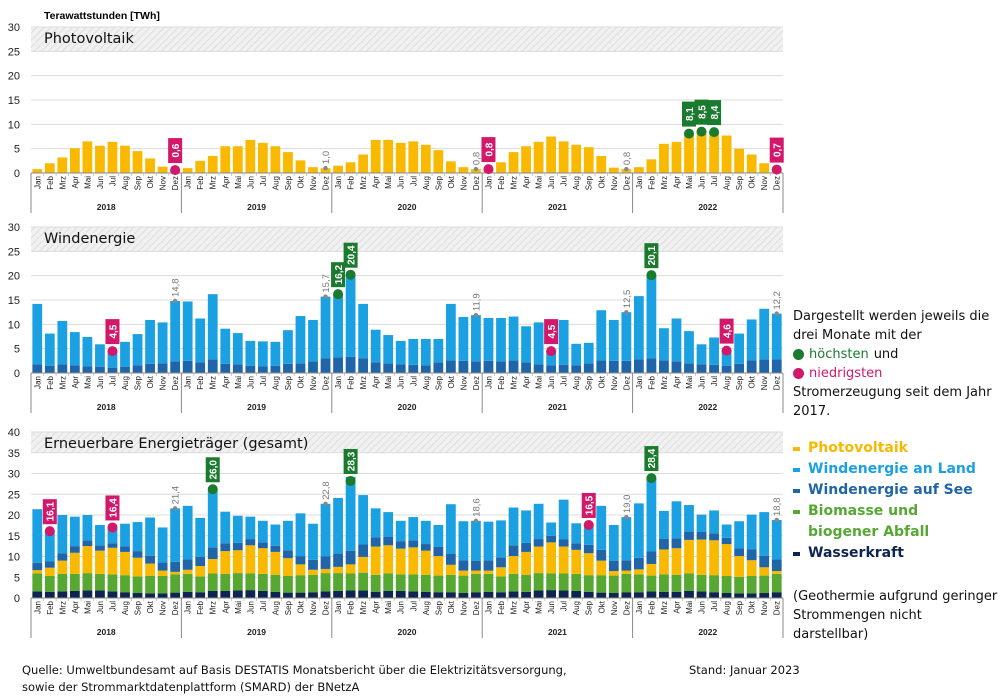 This screenshot has height=697, width=1002. What do you see at coordinates (707, 632) in the screenshot?
I see `year-label: 2022` at bounding box center [707, 632].